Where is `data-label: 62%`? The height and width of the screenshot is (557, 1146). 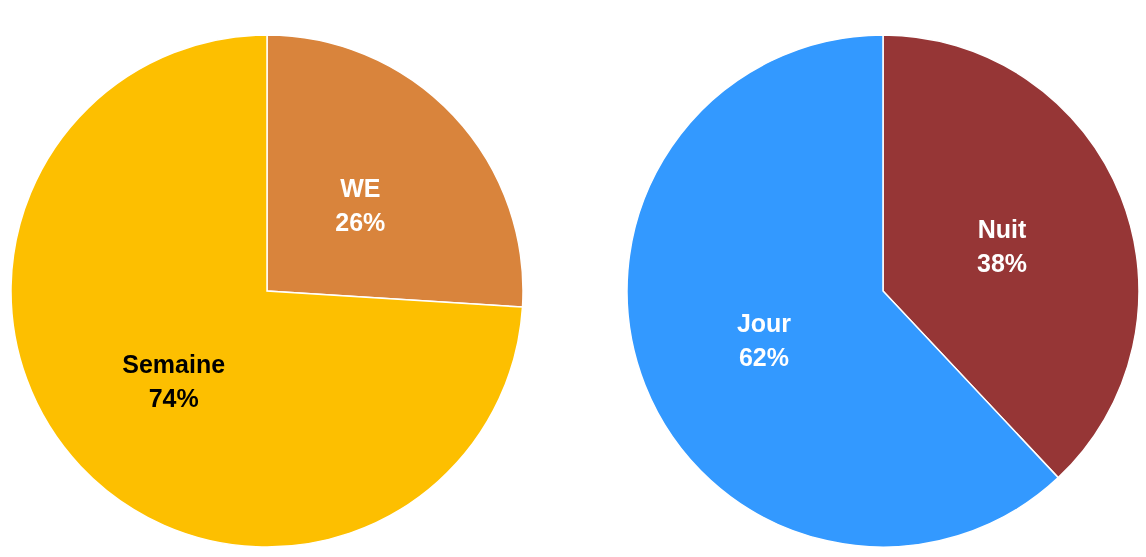 data-label: 62% is located at coordinates (764, 357).